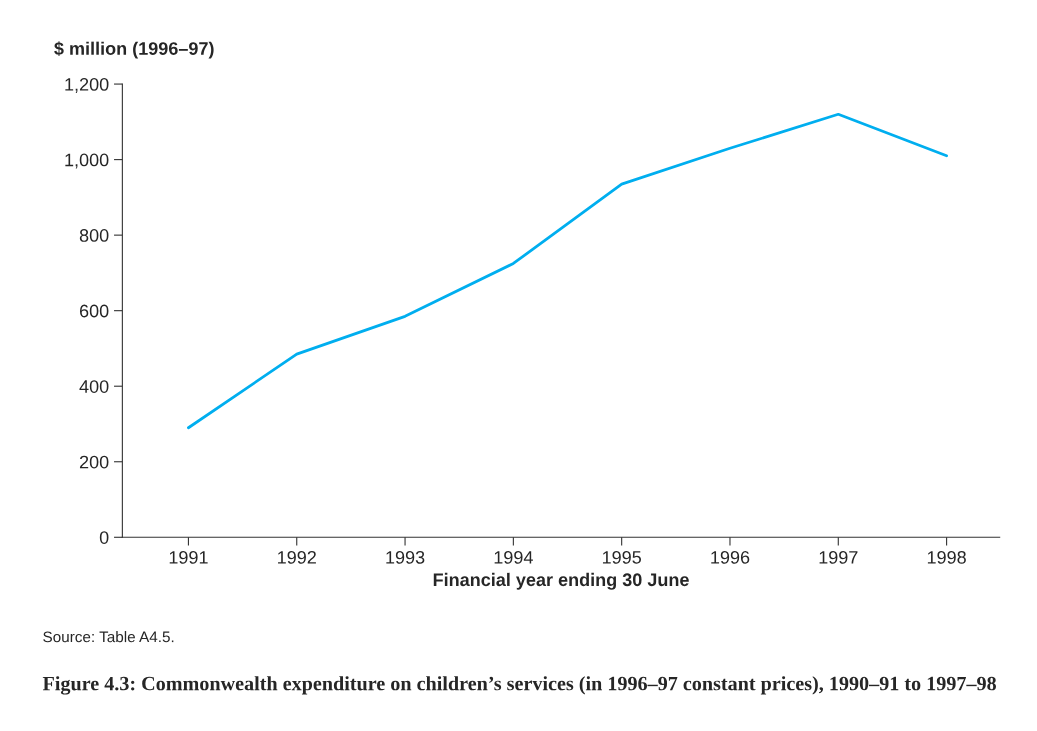 The width and height of the screenshot is (1037, 731). I want to click on source-note: Source: Table A4.5., so click(108, 637).